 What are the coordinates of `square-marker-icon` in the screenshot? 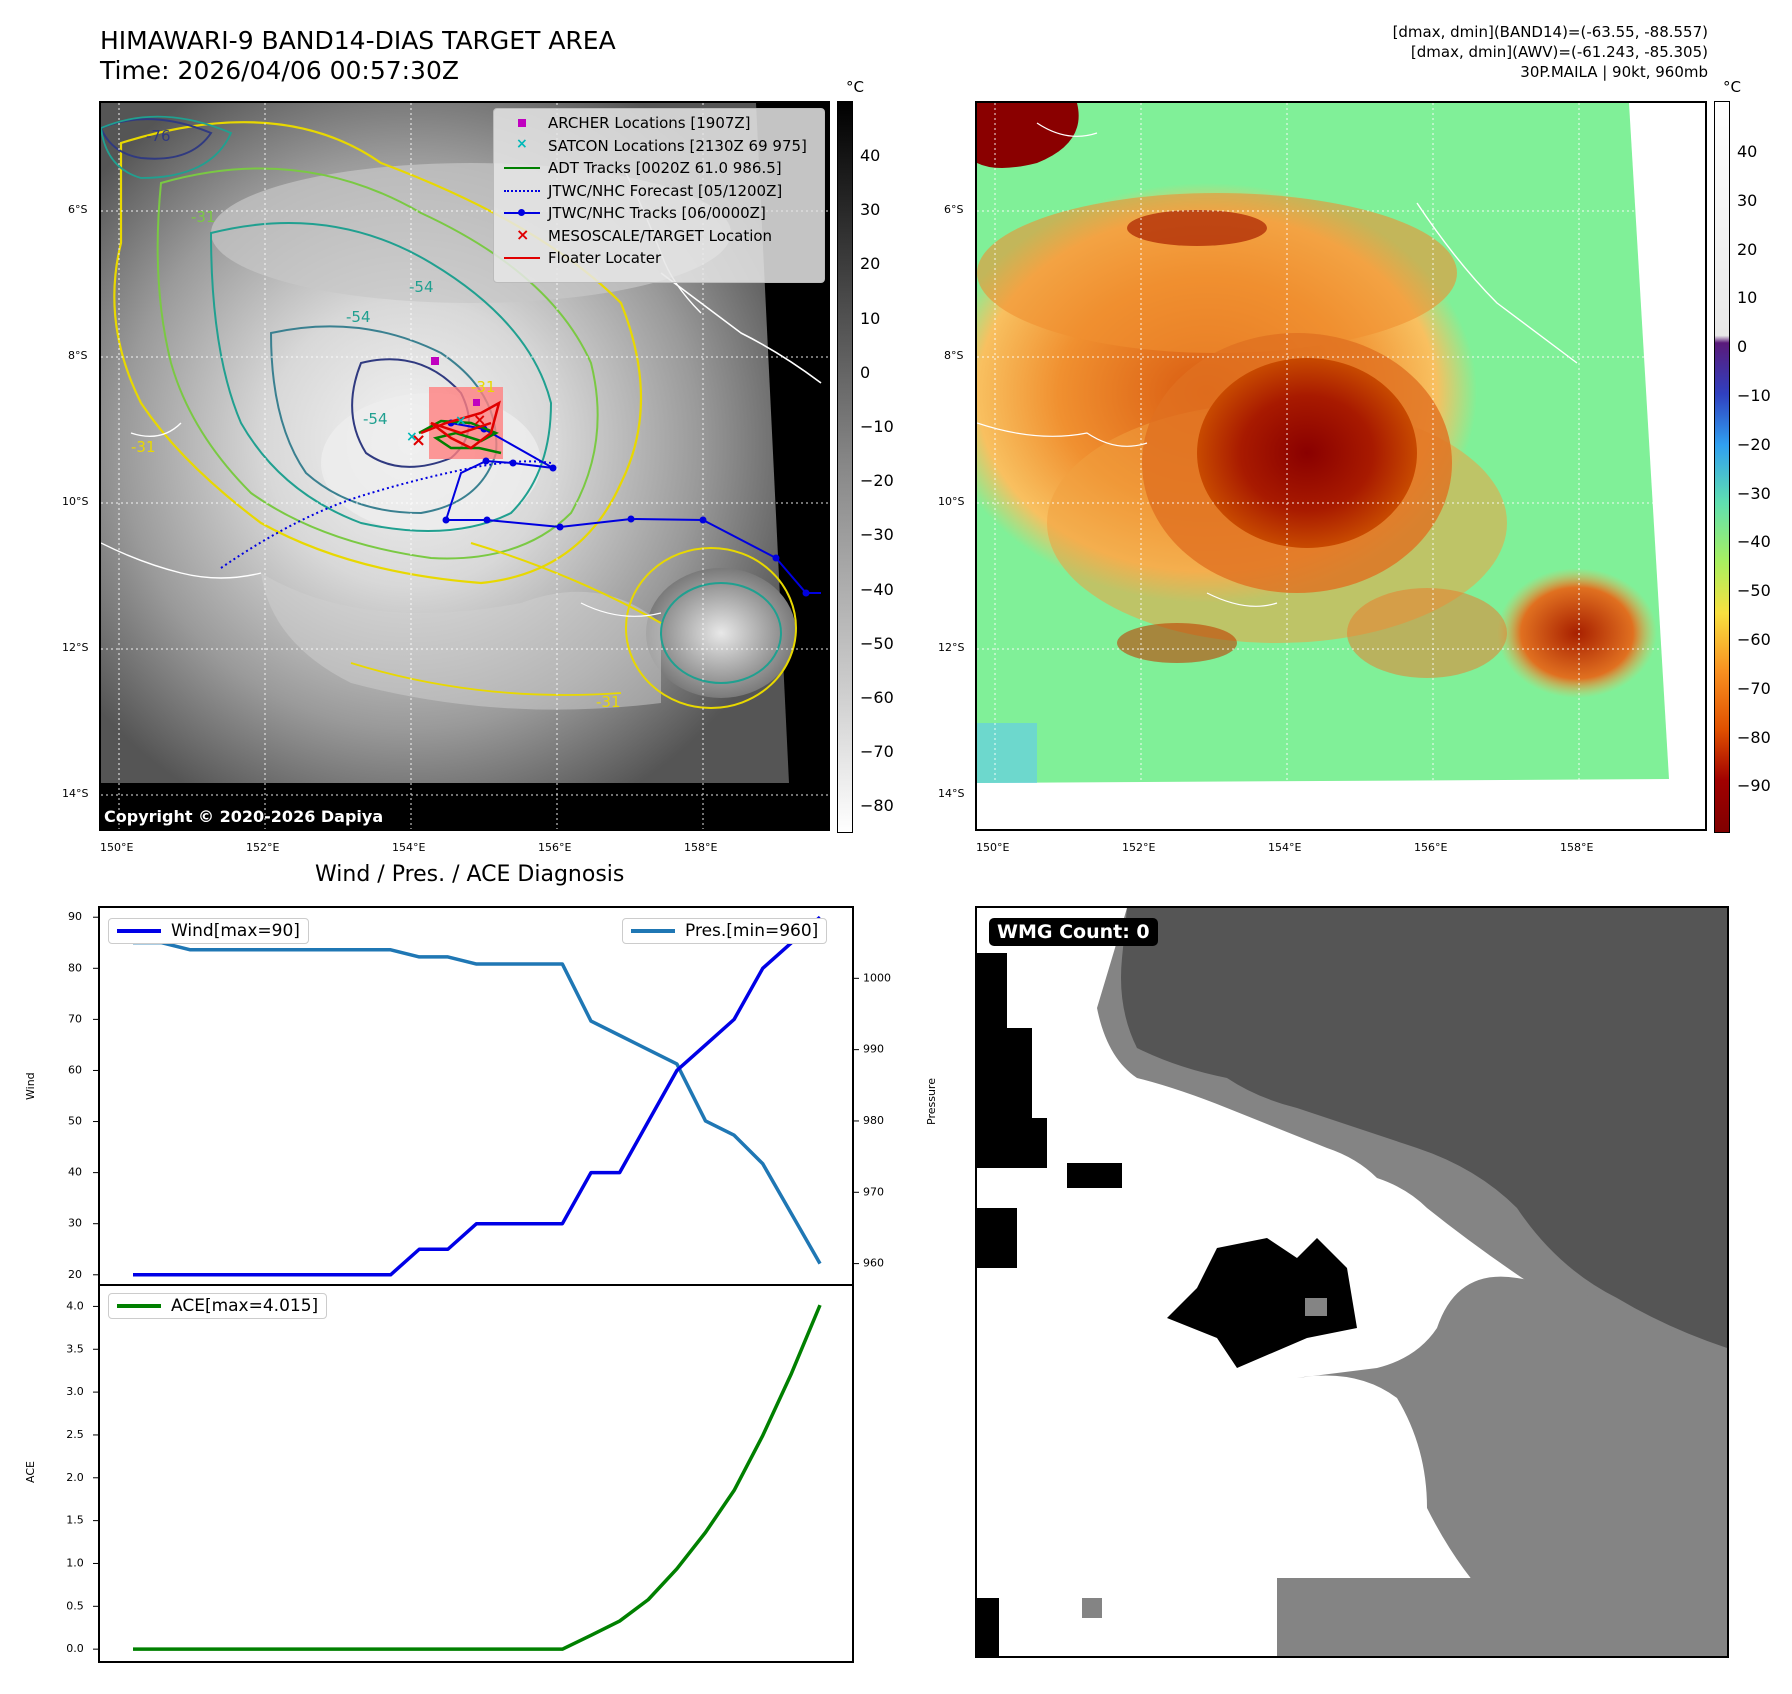 It's located at (522, 123).